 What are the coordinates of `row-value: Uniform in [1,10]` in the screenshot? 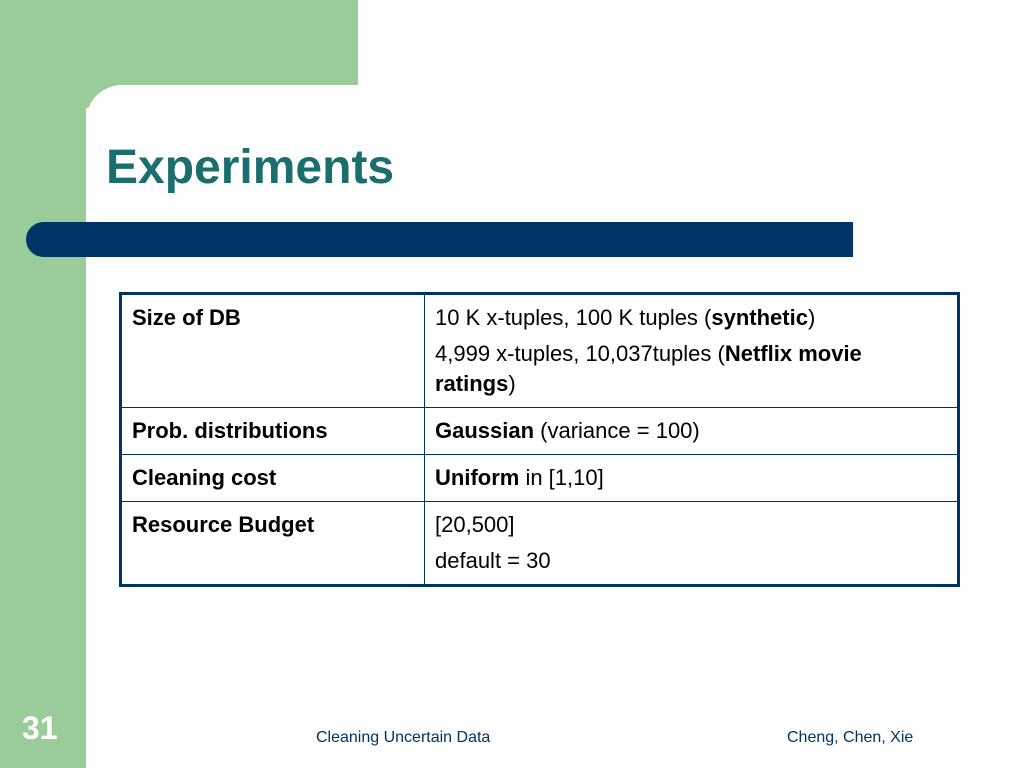 It's located at (691, 478).